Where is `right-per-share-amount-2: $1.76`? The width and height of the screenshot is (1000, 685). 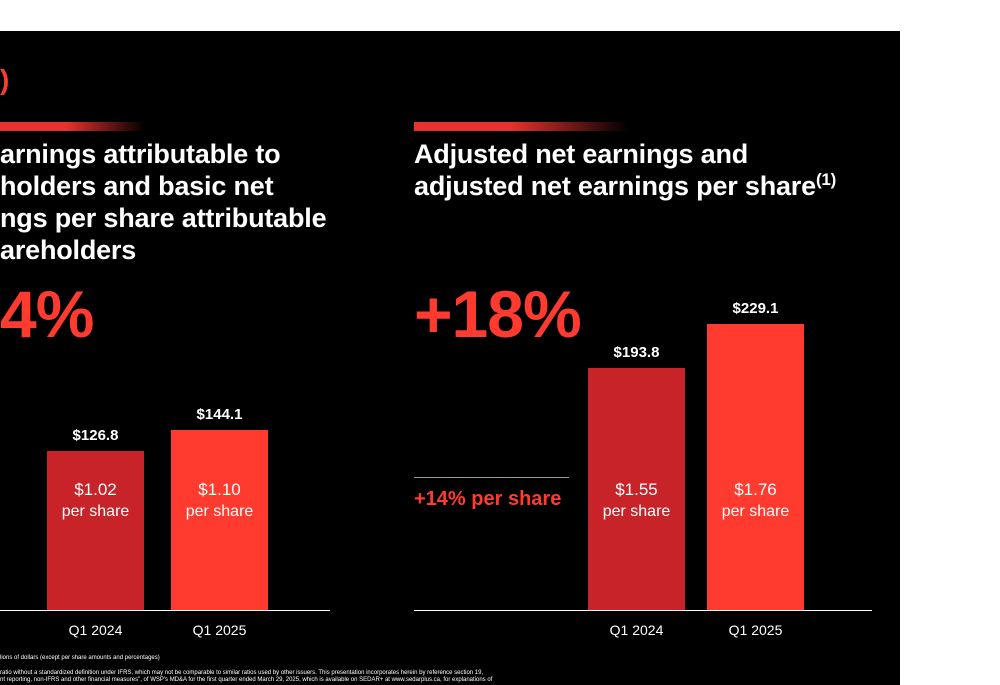
right-per-share-amount-2: $1.76 is located at coordinates (755, 489).